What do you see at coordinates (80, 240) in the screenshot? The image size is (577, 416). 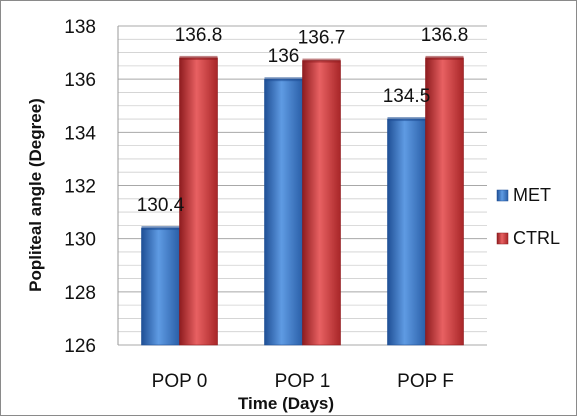 I see `y-tick-label: 130` at bounding box center [80, 240].